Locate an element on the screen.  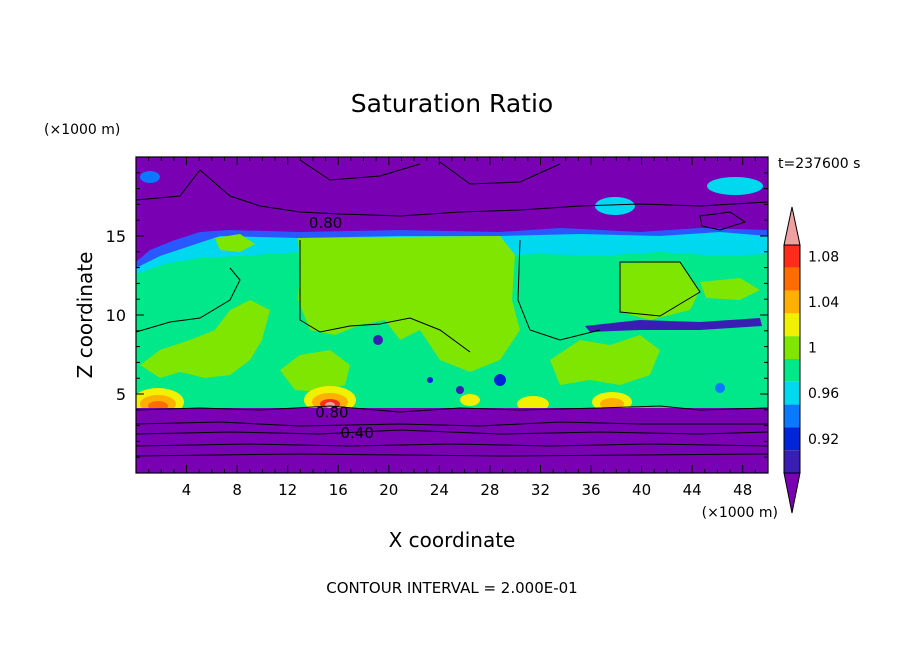
x-tick-label: 40 is located at coordinates (641, 490).